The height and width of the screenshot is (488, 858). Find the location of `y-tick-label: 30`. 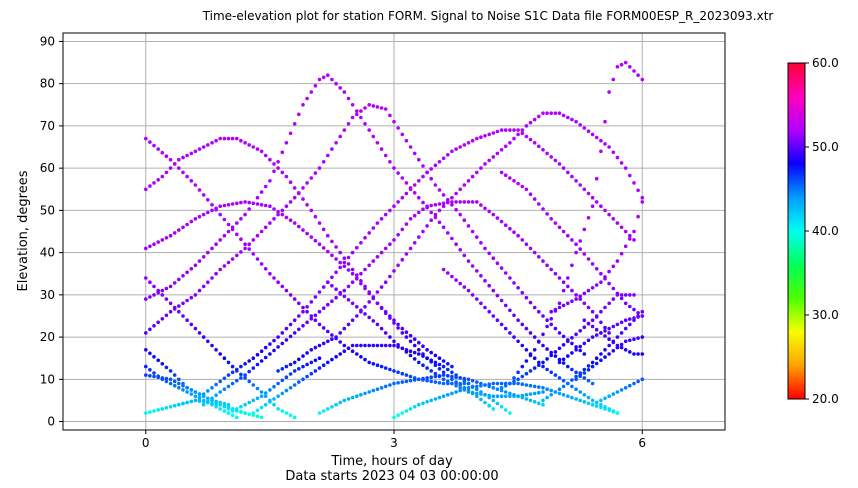

y-tick-label: 30 is located at coordinates (47, 295).